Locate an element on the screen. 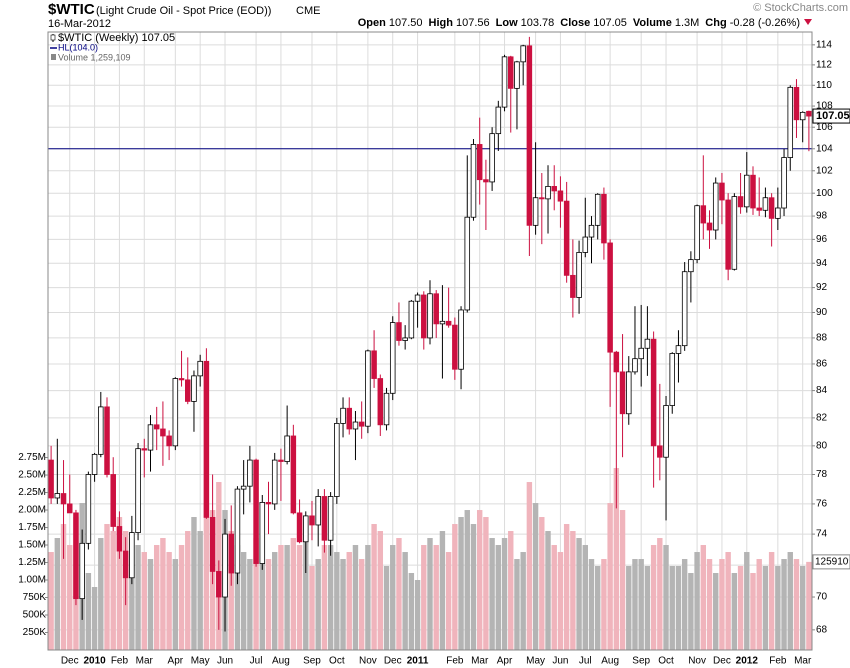  x-tick-label: Sep is located at coordinates (641, 661).